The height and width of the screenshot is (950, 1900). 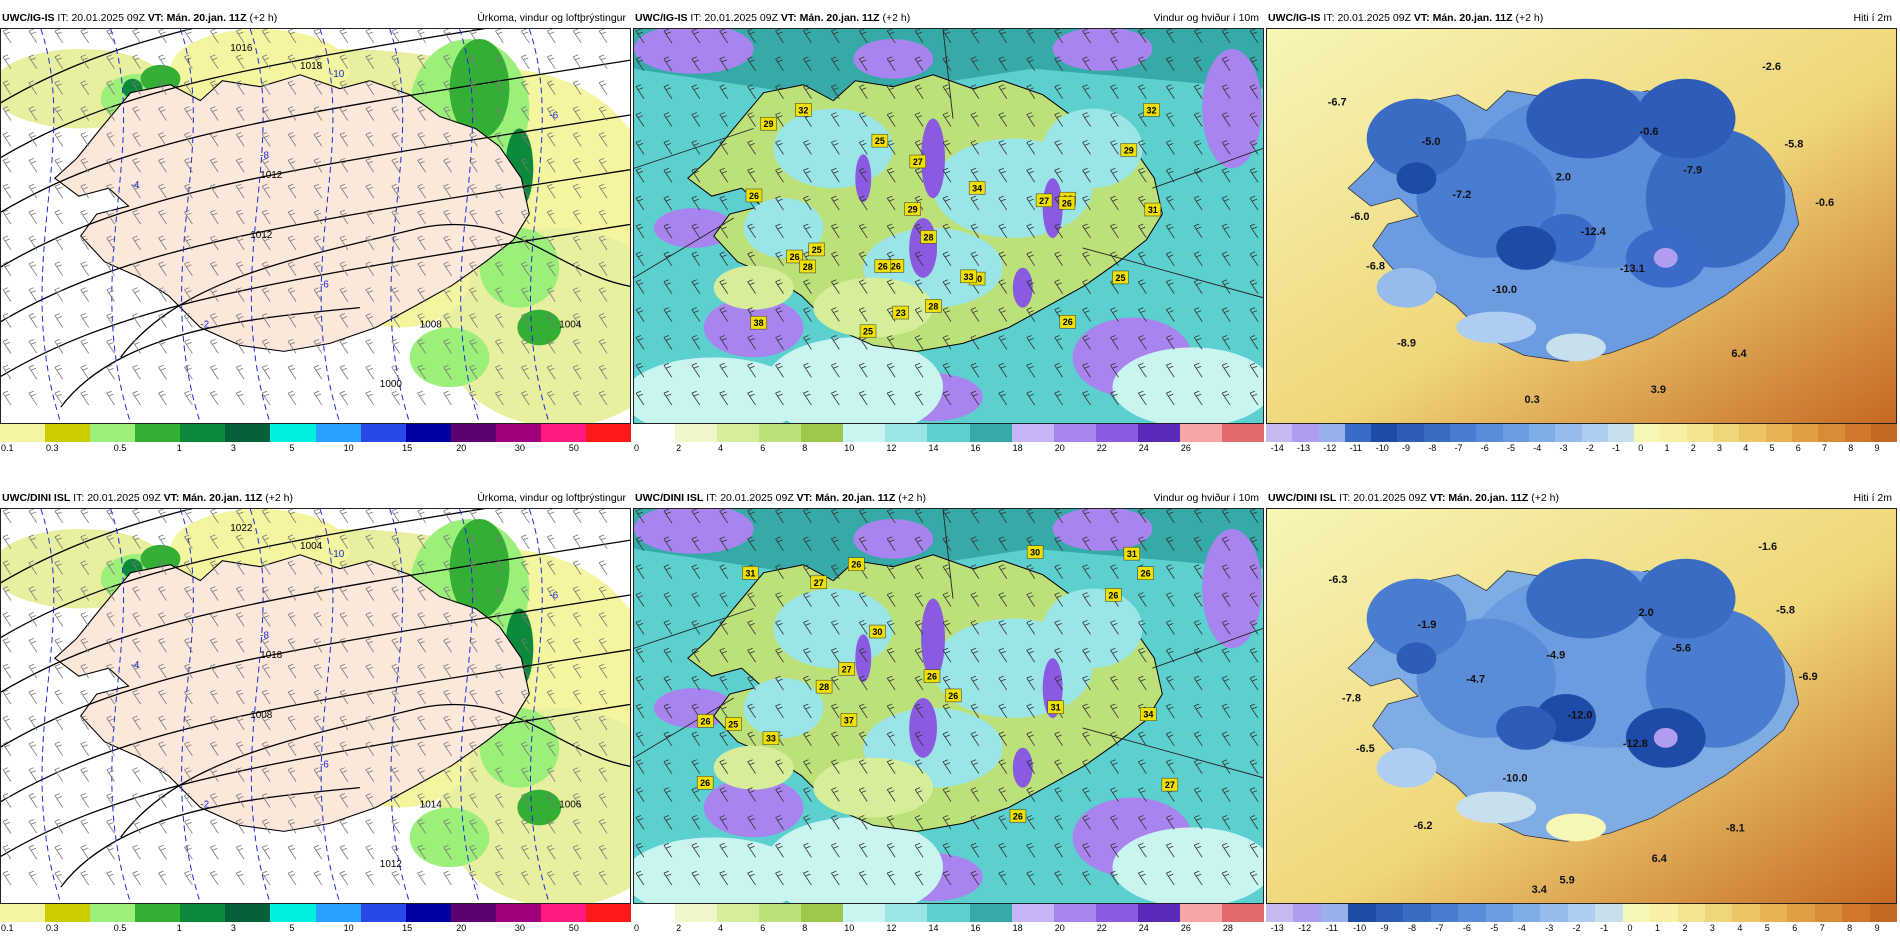 What do you see at coordinates (1515, 778) in the screenshot?
I see `temperature-value: -10.0` at bounding box center [1515, 778].